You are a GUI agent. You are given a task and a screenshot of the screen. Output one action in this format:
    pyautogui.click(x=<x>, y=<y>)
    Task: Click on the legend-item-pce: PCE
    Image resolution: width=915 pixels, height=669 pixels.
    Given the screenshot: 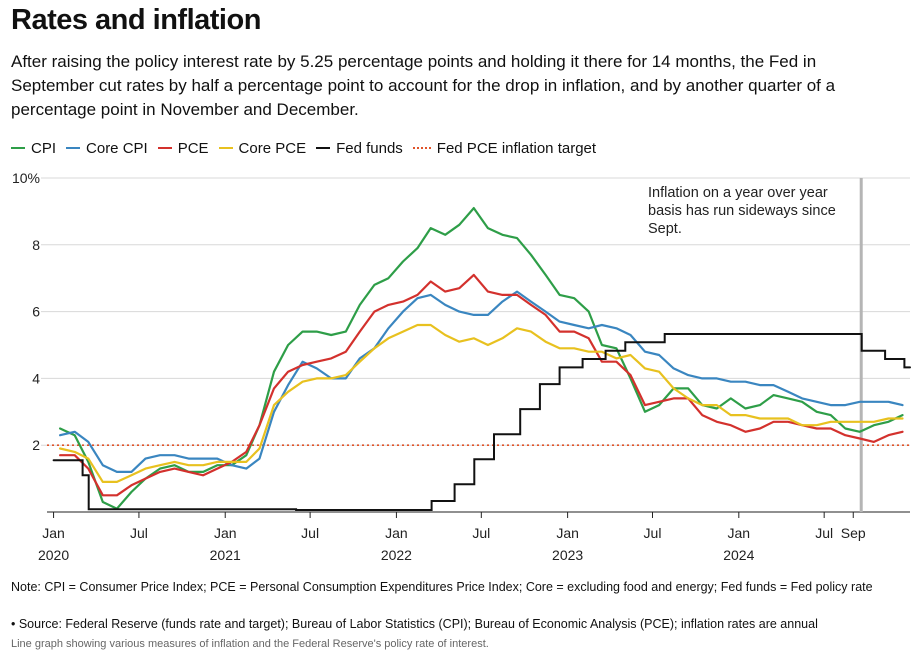 What is the action you would take?
    pyautogui.click(x=183, y=148)
    